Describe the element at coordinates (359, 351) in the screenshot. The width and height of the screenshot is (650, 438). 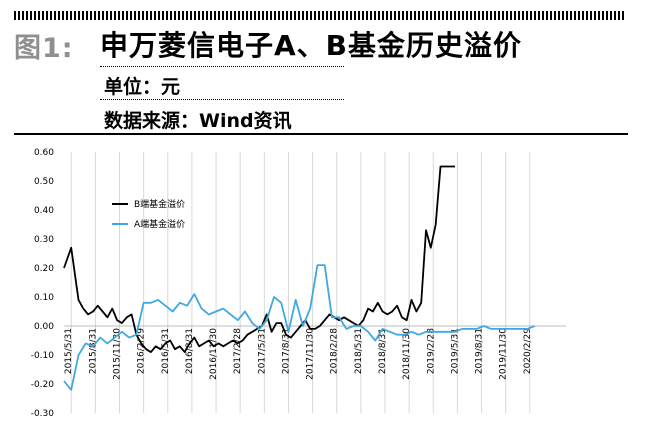
I see `x-tick-label: 2018/5/31` at that location.